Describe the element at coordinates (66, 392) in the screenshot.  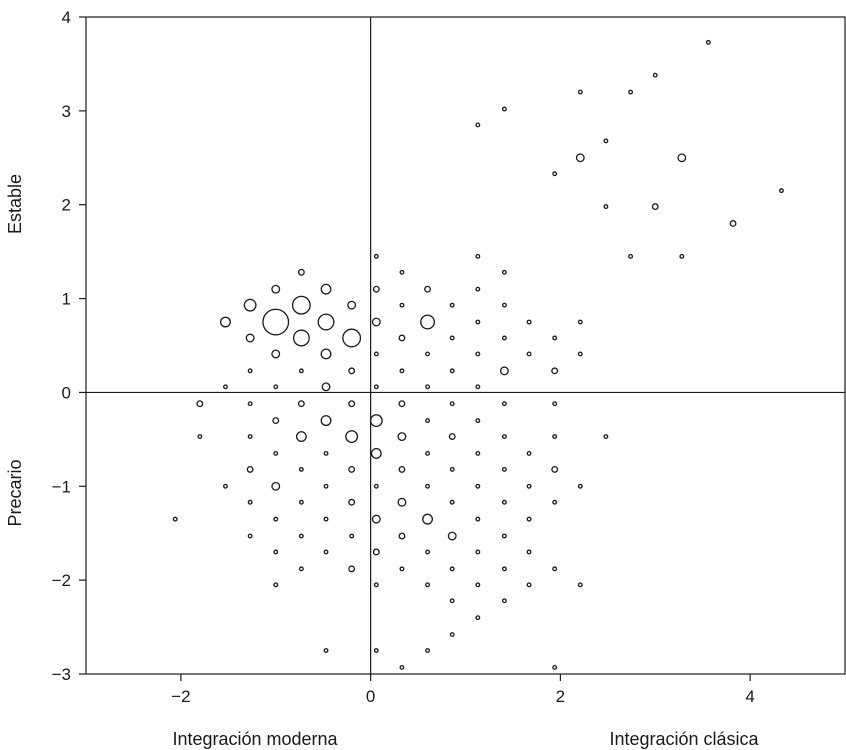
I see `y-tick-label: 0` at that location.